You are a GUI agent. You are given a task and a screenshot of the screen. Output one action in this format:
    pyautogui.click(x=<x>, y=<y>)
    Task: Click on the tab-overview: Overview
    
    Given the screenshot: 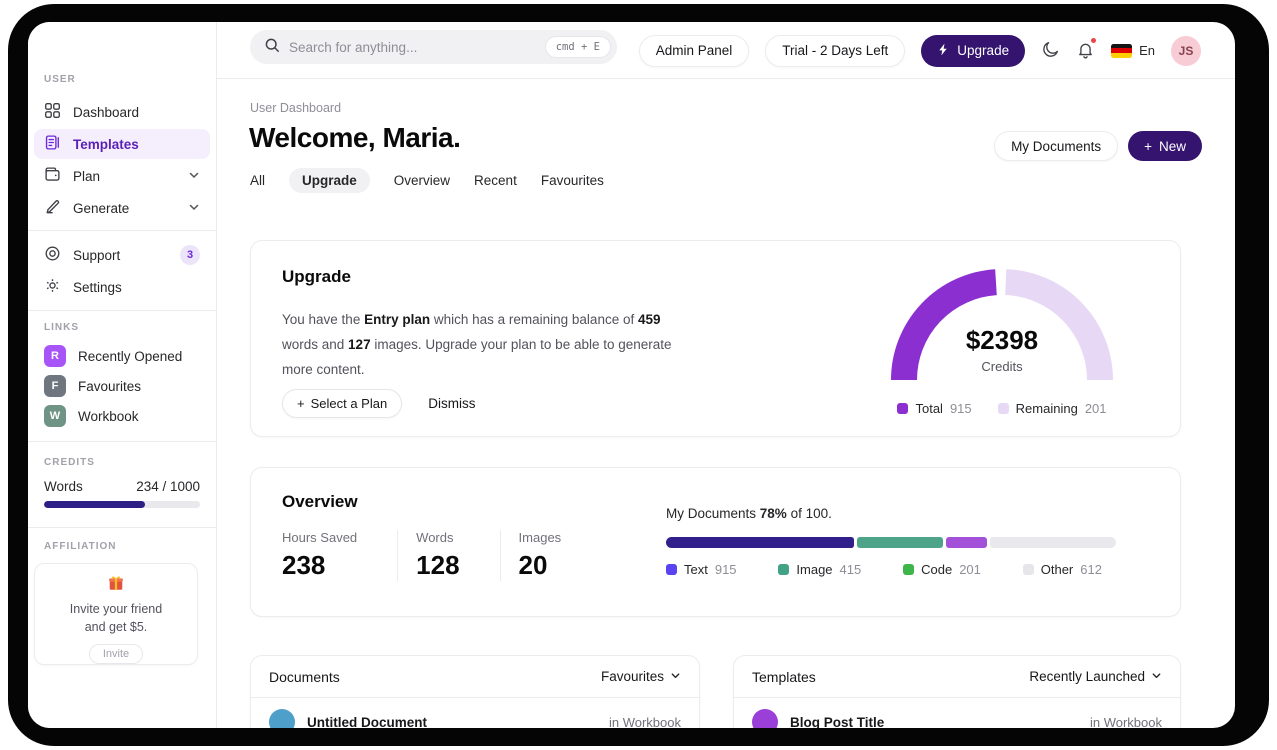 What is the action you would take?
    pyautogui.click(x=422, y=180)
    